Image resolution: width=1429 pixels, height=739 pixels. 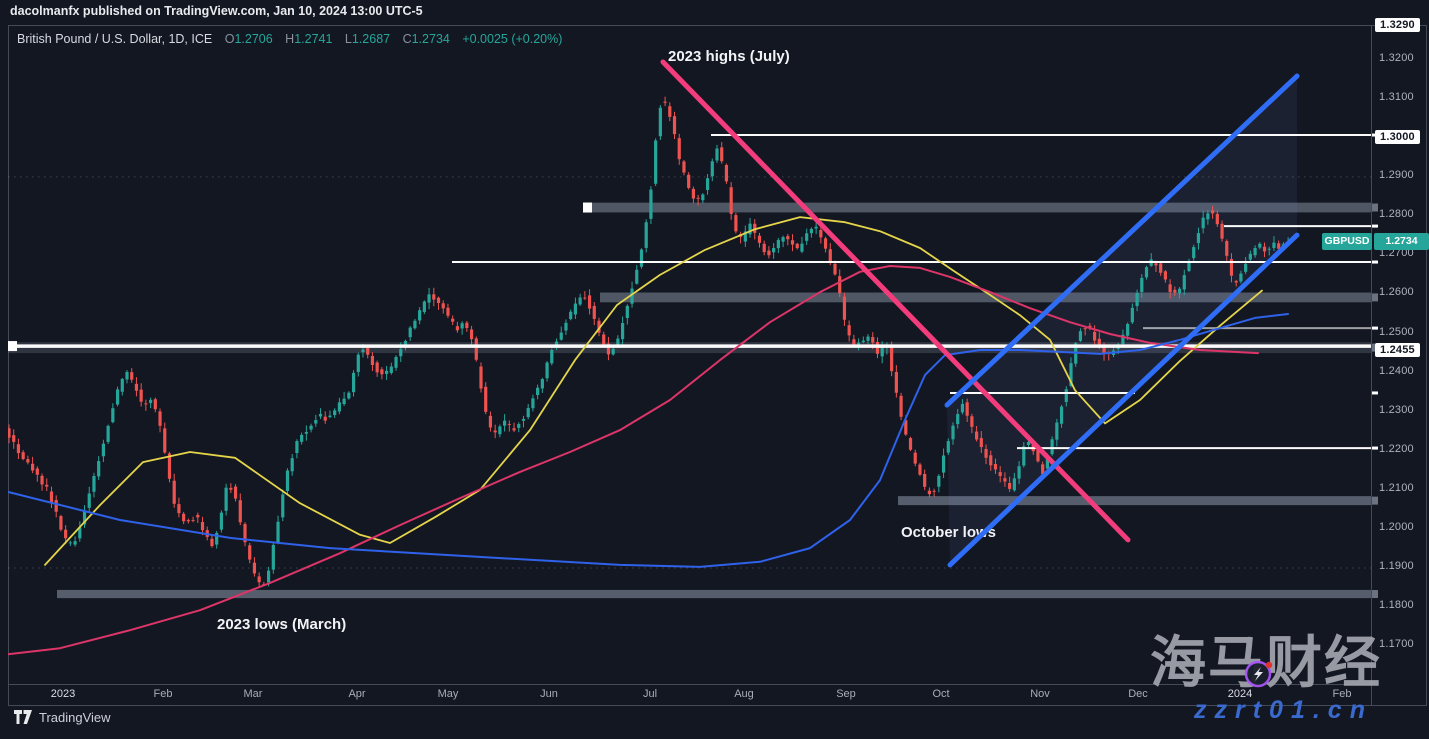 I want to click on price-axis-separator, so click(x=1371, y=365).